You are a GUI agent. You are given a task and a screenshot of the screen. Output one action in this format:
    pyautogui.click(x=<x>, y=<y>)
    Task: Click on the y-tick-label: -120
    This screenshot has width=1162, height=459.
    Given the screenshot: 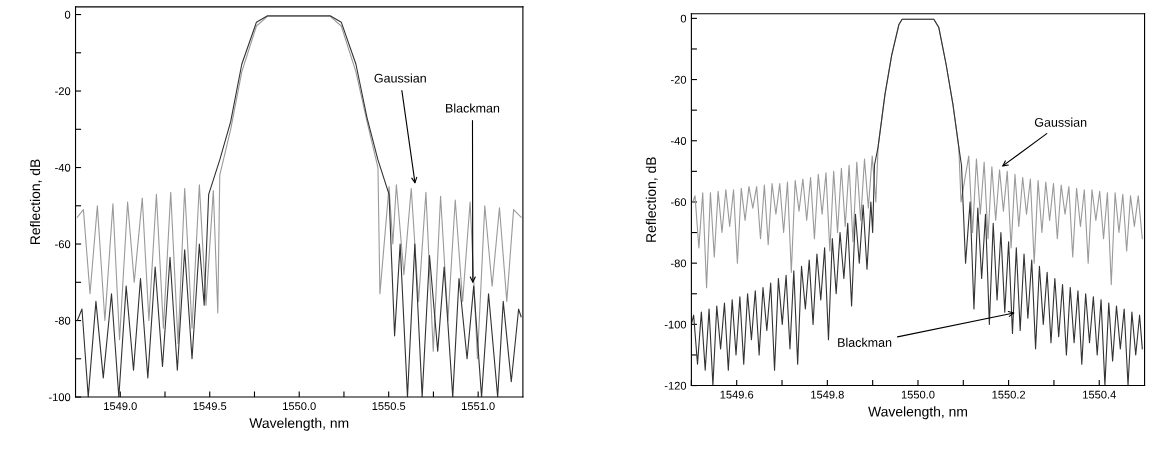 What is the action you would take?
    pyautogui.click(x=675, y=385)
    